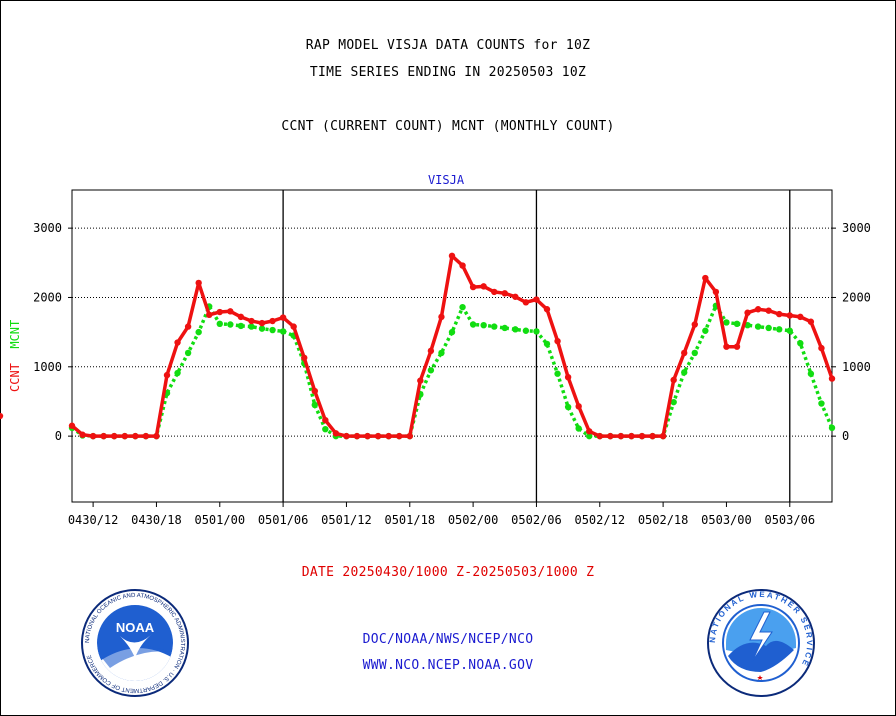  What do you see at coordinates (135, 627) in the screenshot?
I see `noaa-logo-text: NOAA` at bounding box center [135, 627].